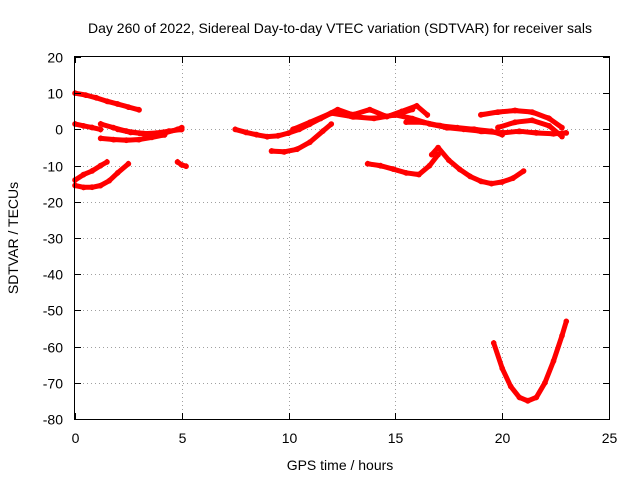  What do you see at coordinates (13, 238) in the screenshot?
I see `y-axis-title: SDTVAR / TECUs` at bounding box center [13, 238].